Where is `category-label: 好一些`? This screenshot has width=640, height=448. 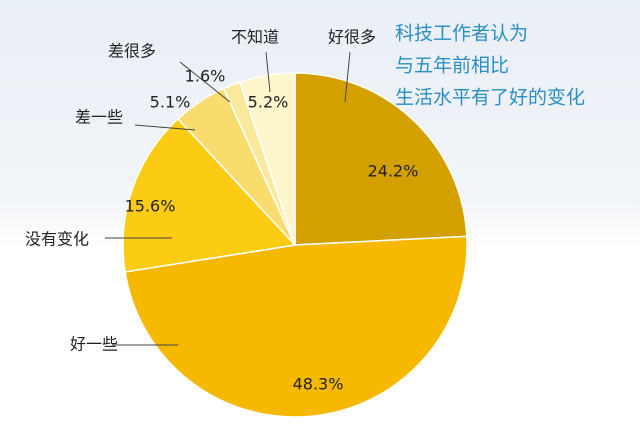 category-label: 好一些 is located at coordinates (94, 344).